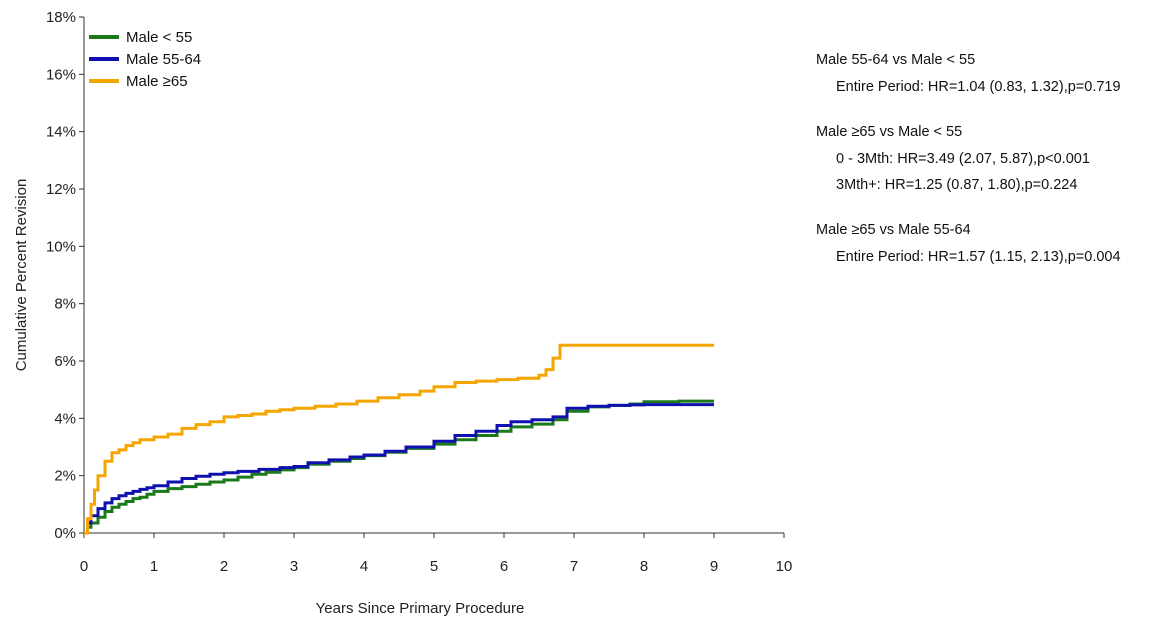 The height and width of the screenshot is (619, 1174). I want to click on x-tick-label: 5, so click(434, 566).